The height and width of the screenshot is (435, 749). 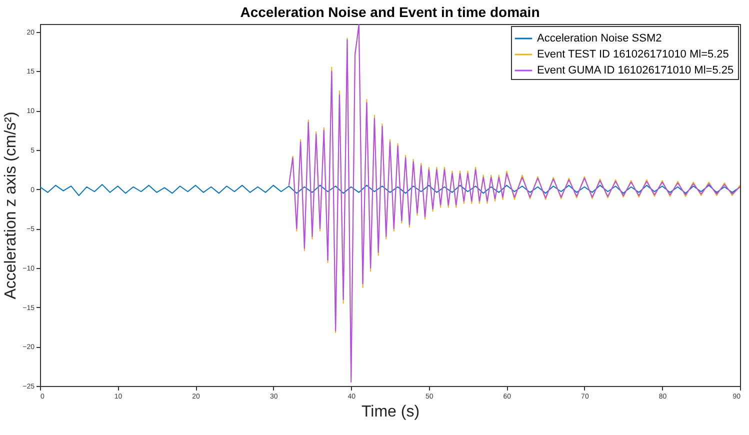 I want to click on x-axis-title: Time (s), so click(x=390, y=412).